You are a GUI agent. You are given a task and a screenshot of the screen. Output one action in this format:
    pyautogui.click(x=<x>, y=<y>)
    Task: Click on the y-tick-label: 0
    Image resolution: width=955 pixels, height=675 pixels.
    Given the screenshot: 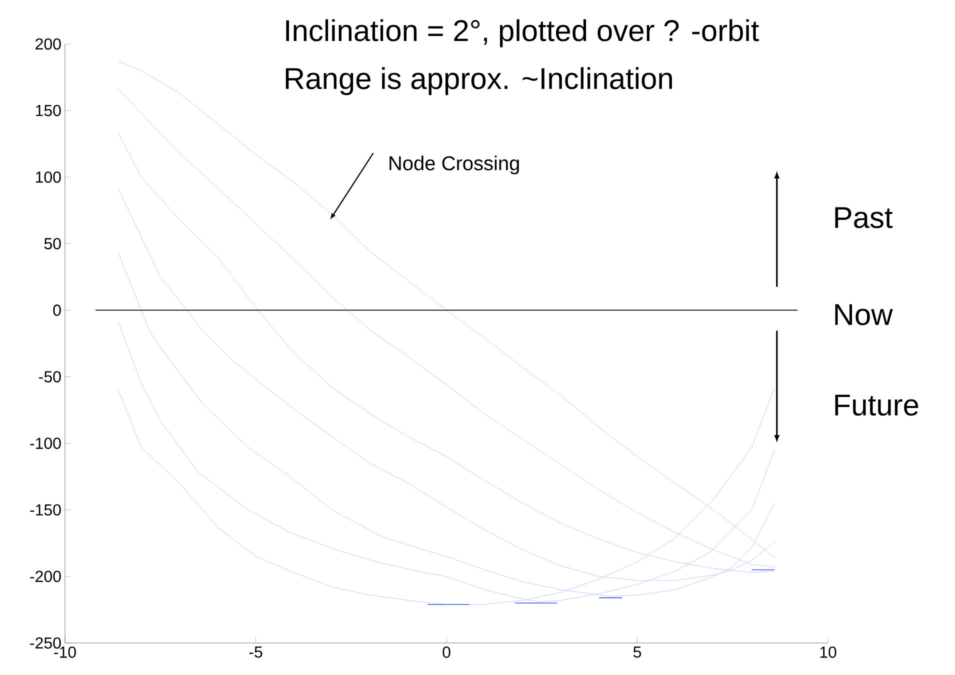 What is the action you would take?
    pyautogui.click(x=57, y=310)
    